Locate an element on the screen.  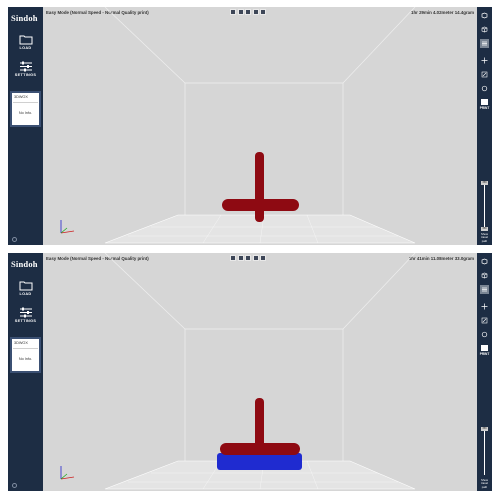
right-toolbar: PRINT 359 Show travel path is located at coordinates (484, 372).